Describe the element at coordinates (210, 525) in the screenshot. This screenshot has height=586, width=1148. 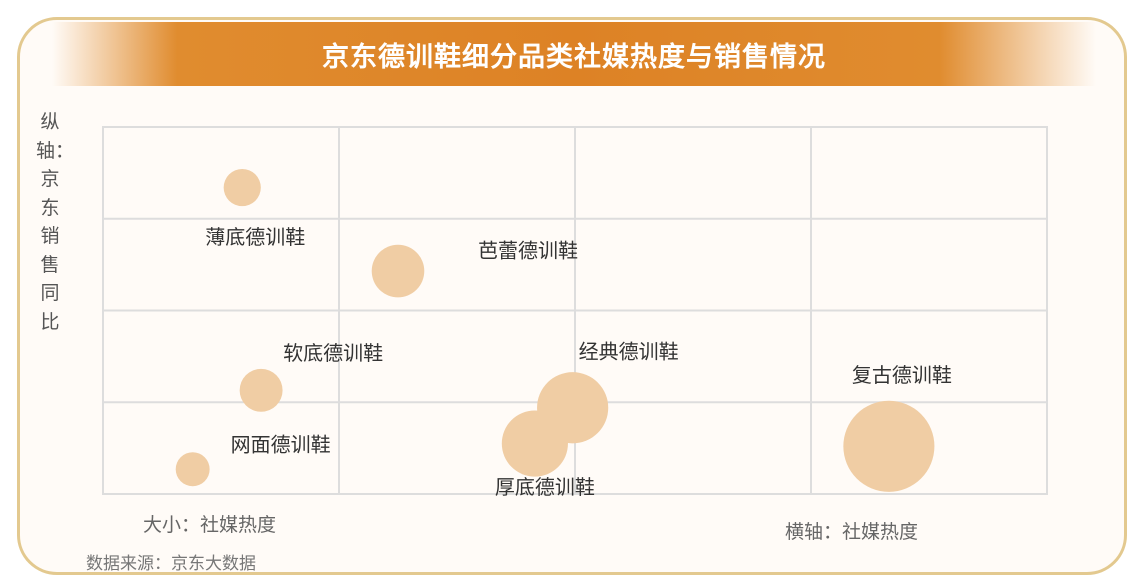
I see `size-legend-note: 大小：社媒热度` at that location.